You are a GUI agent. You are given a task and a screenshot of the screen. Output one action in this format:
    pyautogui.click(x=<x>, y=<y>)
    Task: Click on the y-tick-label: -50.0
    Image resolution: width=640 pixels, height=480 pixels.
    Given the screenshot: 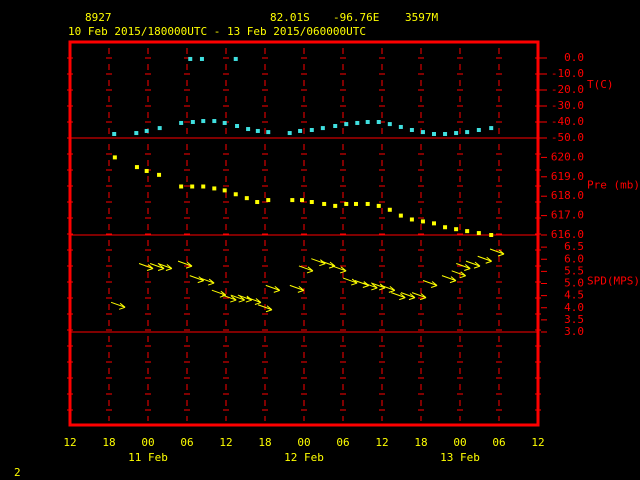 What is the action you would take?
    pyautogui.click(x=567, y=137)
    